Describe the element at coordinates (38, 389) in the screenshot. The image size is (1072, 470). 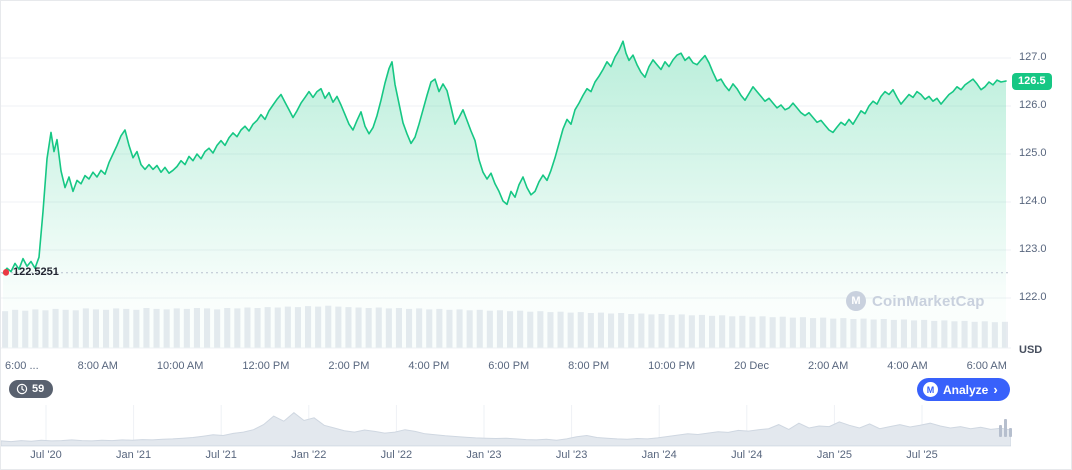
I see `history-count: 59` at that location.